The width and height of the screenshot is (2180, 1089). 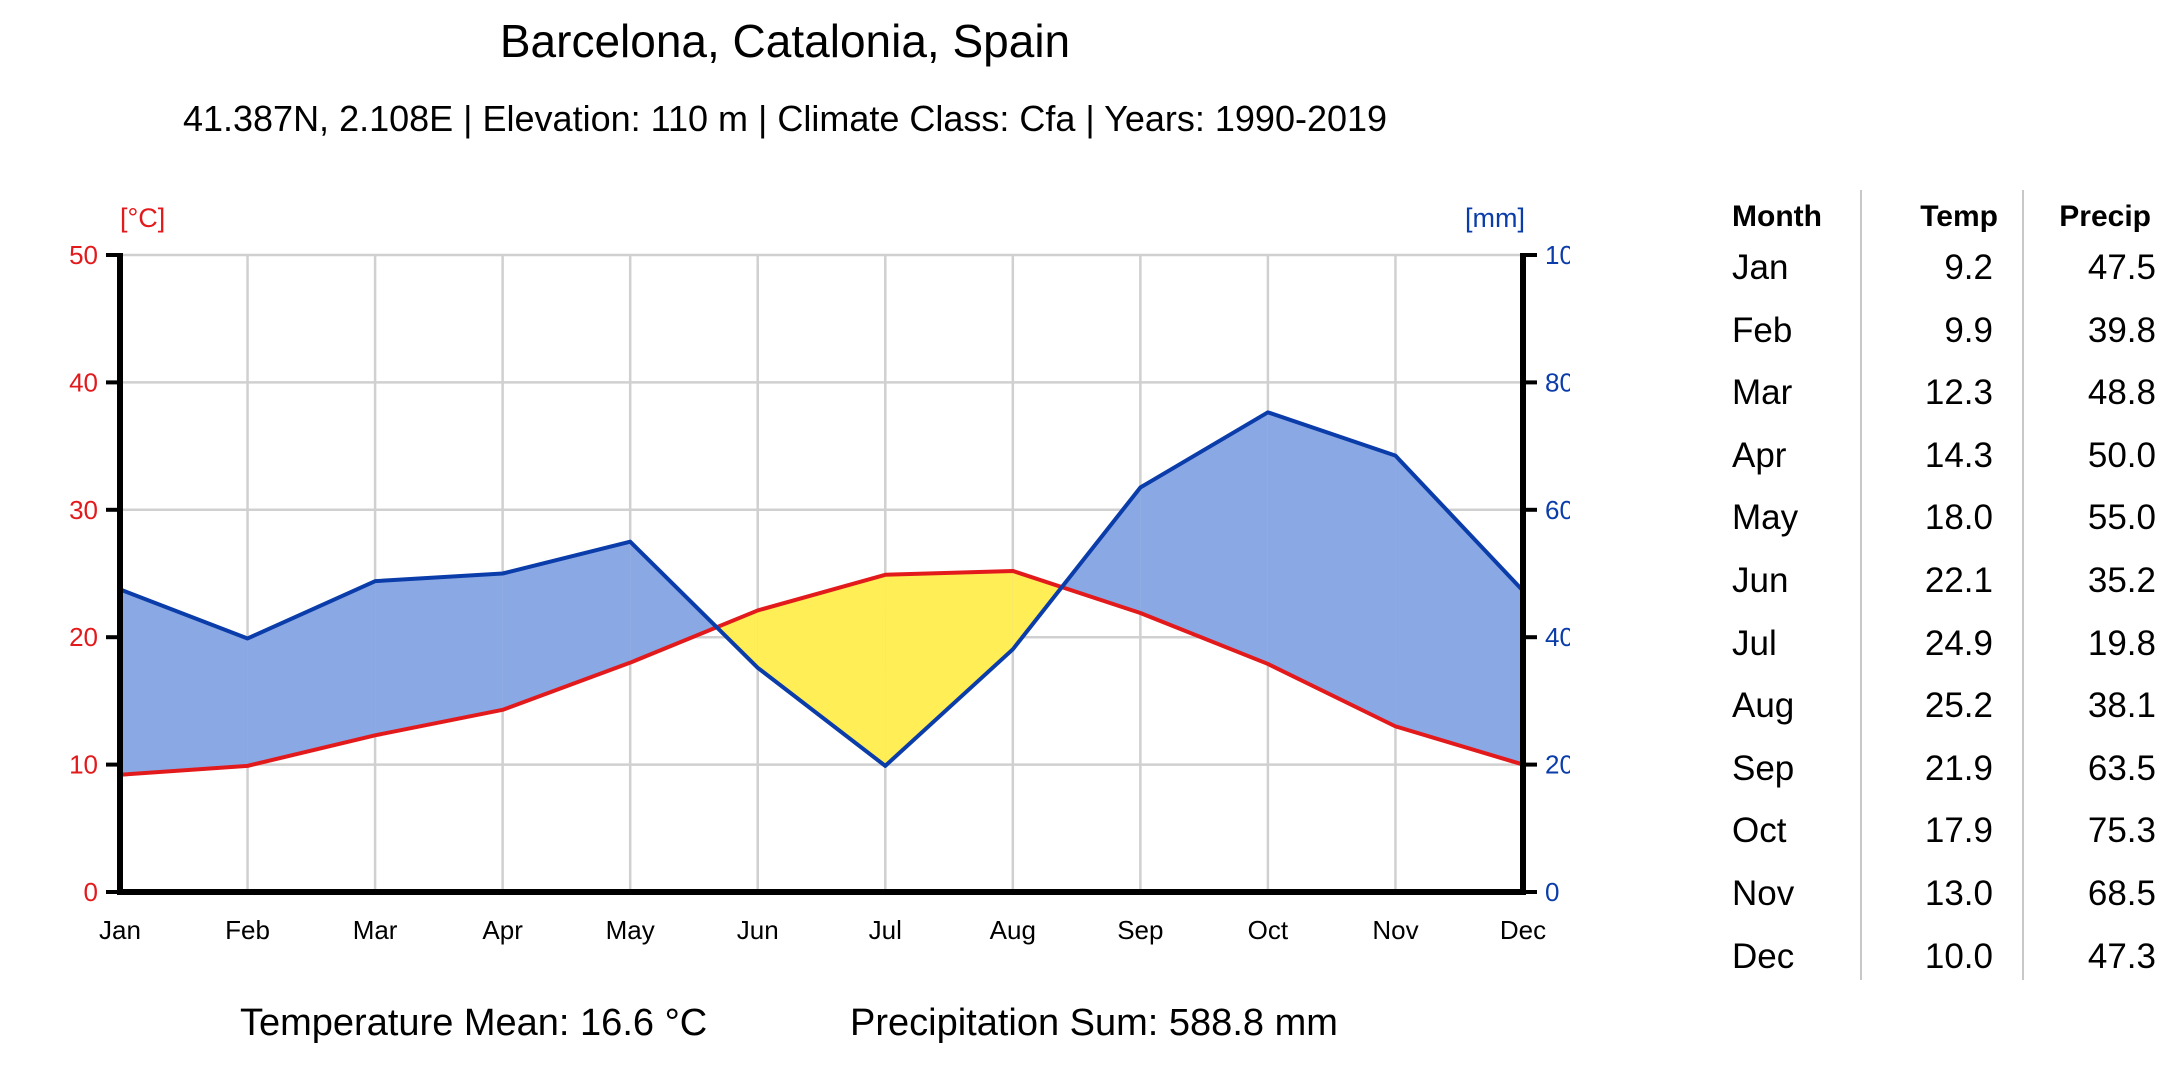 What do you see at coordinates (630, 930) in the screenshot?
I see `x-tick-label: May` at bounding box center [630, 930].